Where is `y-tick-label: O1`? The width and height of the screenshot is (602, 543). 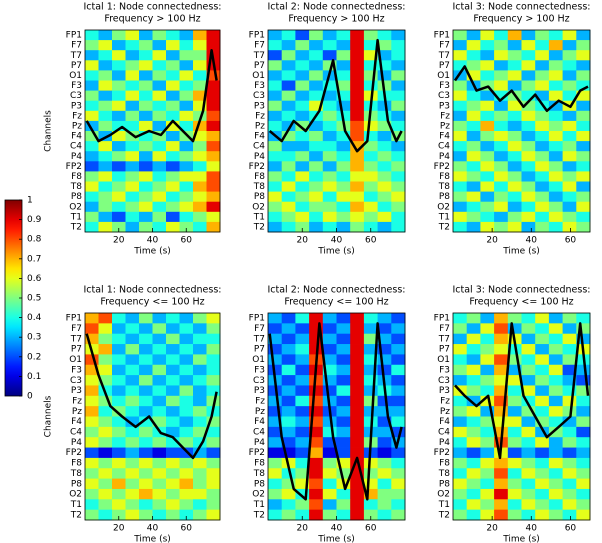 y-tick-label: O1 is located at coordinates (75, 360).